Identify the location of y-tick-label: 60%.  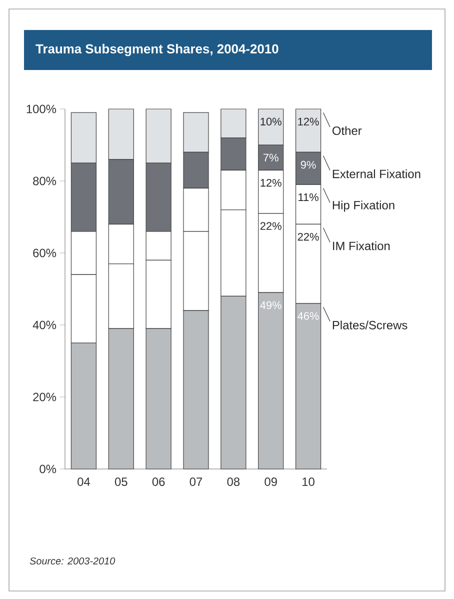
(44, 253).